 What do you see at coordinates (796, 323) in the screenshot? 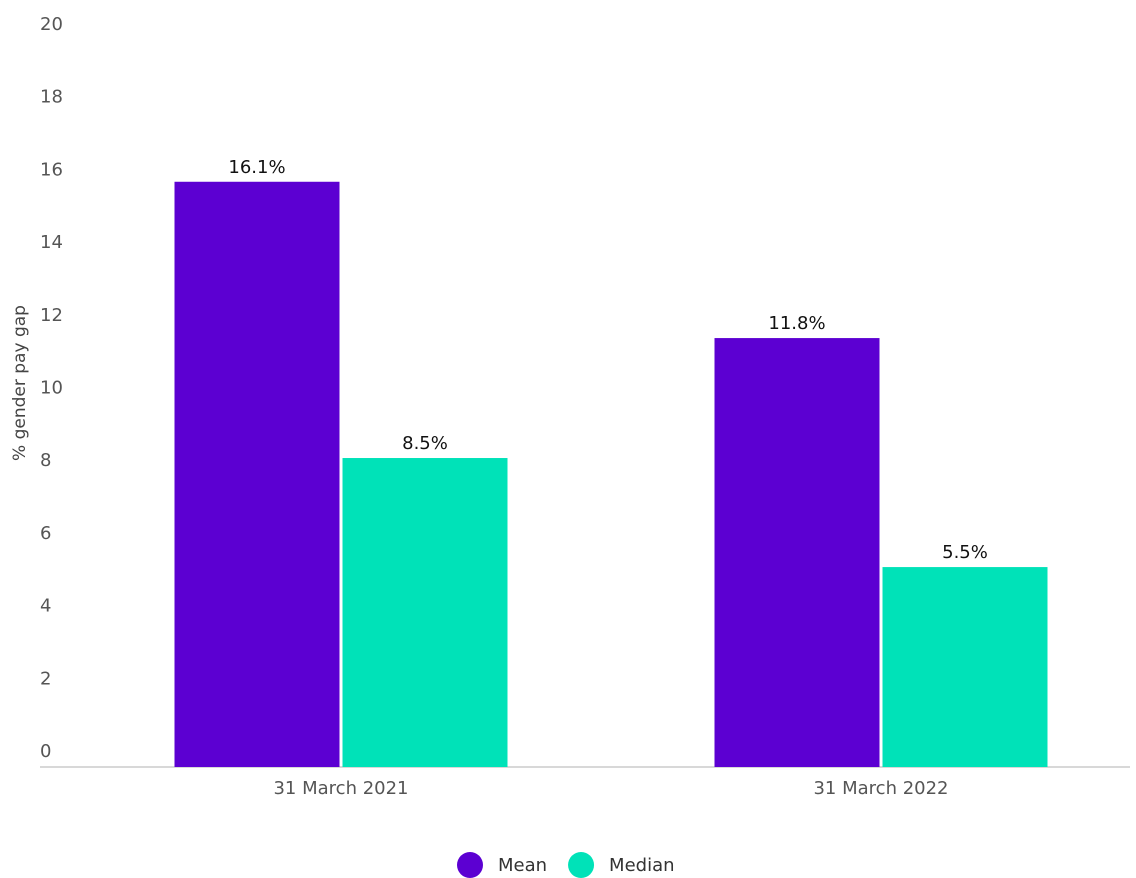
I see `value-label: 11.8%` at bounding box center [796, 323].